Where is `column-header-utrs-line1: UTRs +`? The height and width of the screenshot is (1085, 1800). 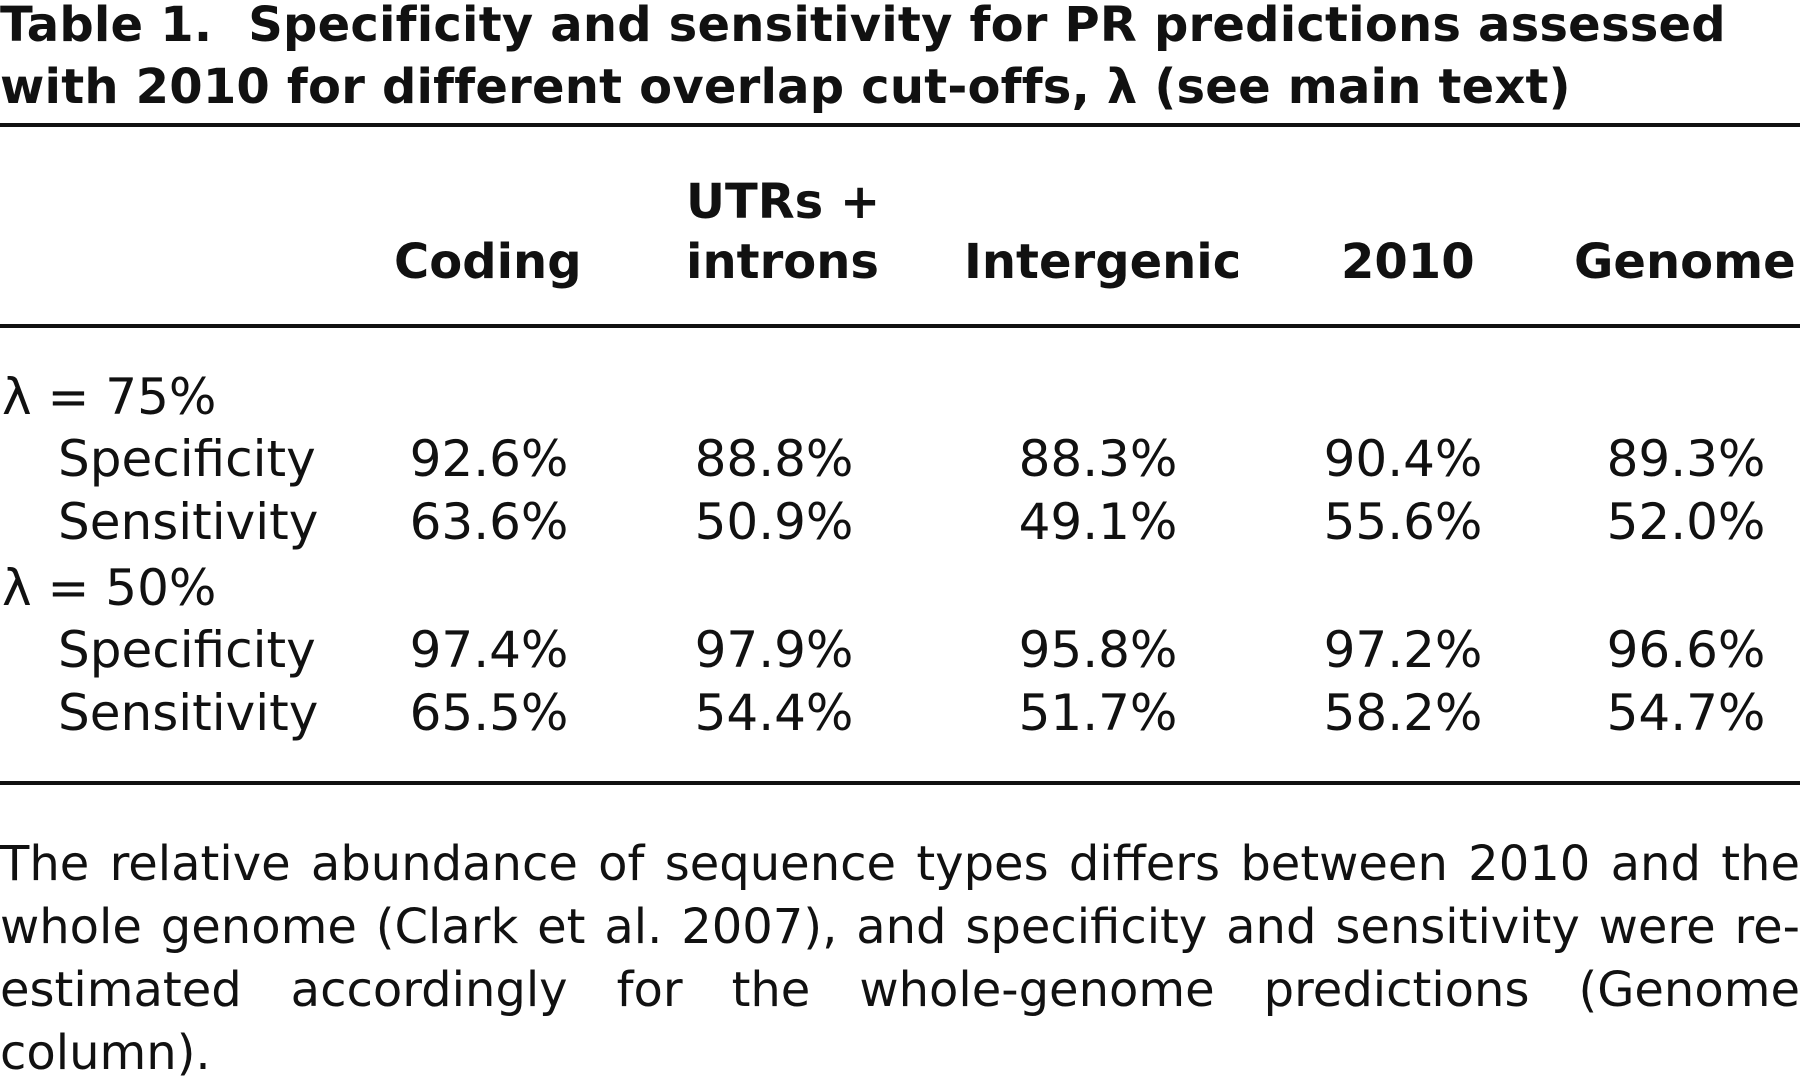 column-header-utrs-line1: UTRs + is located at coordinates (783, 202).